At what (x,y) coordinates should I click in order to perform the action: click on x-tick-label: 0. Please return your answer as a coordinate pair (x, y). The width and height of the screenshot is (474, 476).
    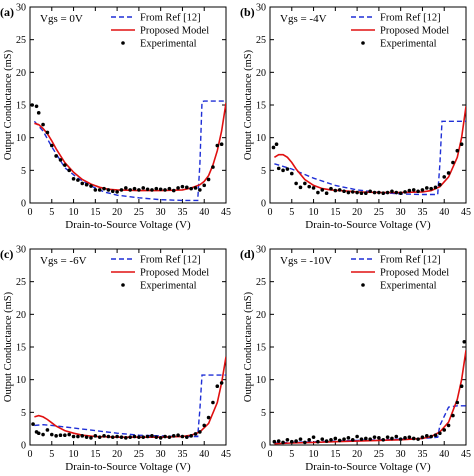
    Looking at the image, I should click on (270, 454).